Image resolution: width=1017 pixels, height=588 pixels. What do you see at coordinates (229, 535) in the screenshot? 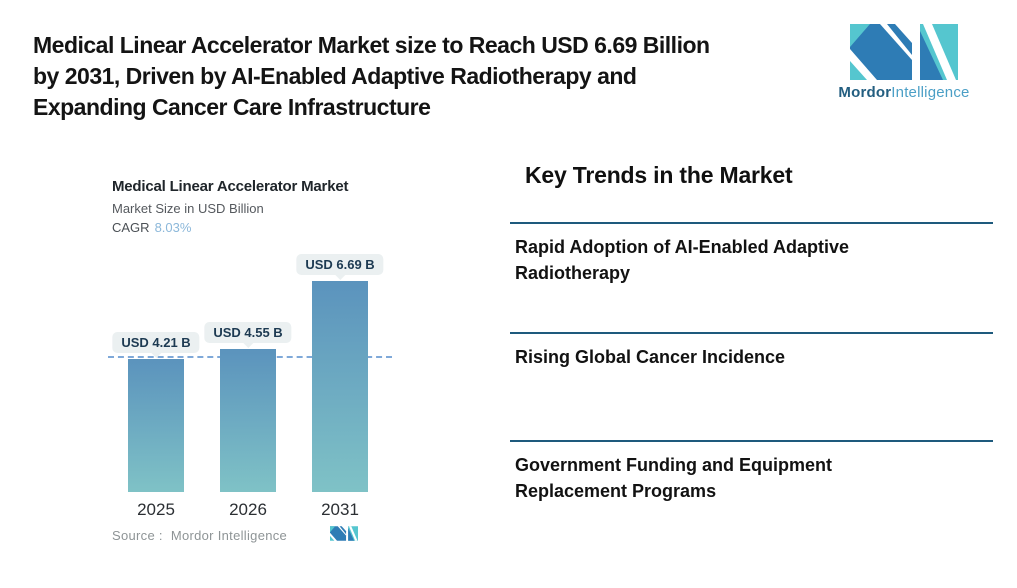
I see `source-value: Mordor Intelligence` at bounding box center [229, 535].